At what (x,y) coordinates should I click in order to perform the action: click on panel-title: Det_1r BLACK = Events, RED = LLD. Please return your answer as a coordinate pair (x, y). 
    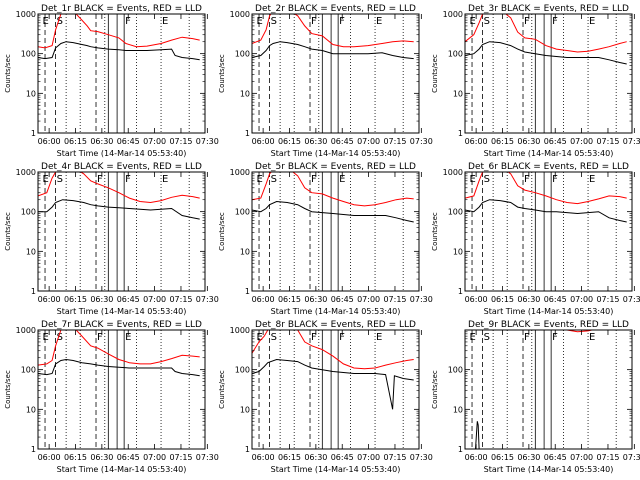
    Looking at the image, I should click on (121, 9).